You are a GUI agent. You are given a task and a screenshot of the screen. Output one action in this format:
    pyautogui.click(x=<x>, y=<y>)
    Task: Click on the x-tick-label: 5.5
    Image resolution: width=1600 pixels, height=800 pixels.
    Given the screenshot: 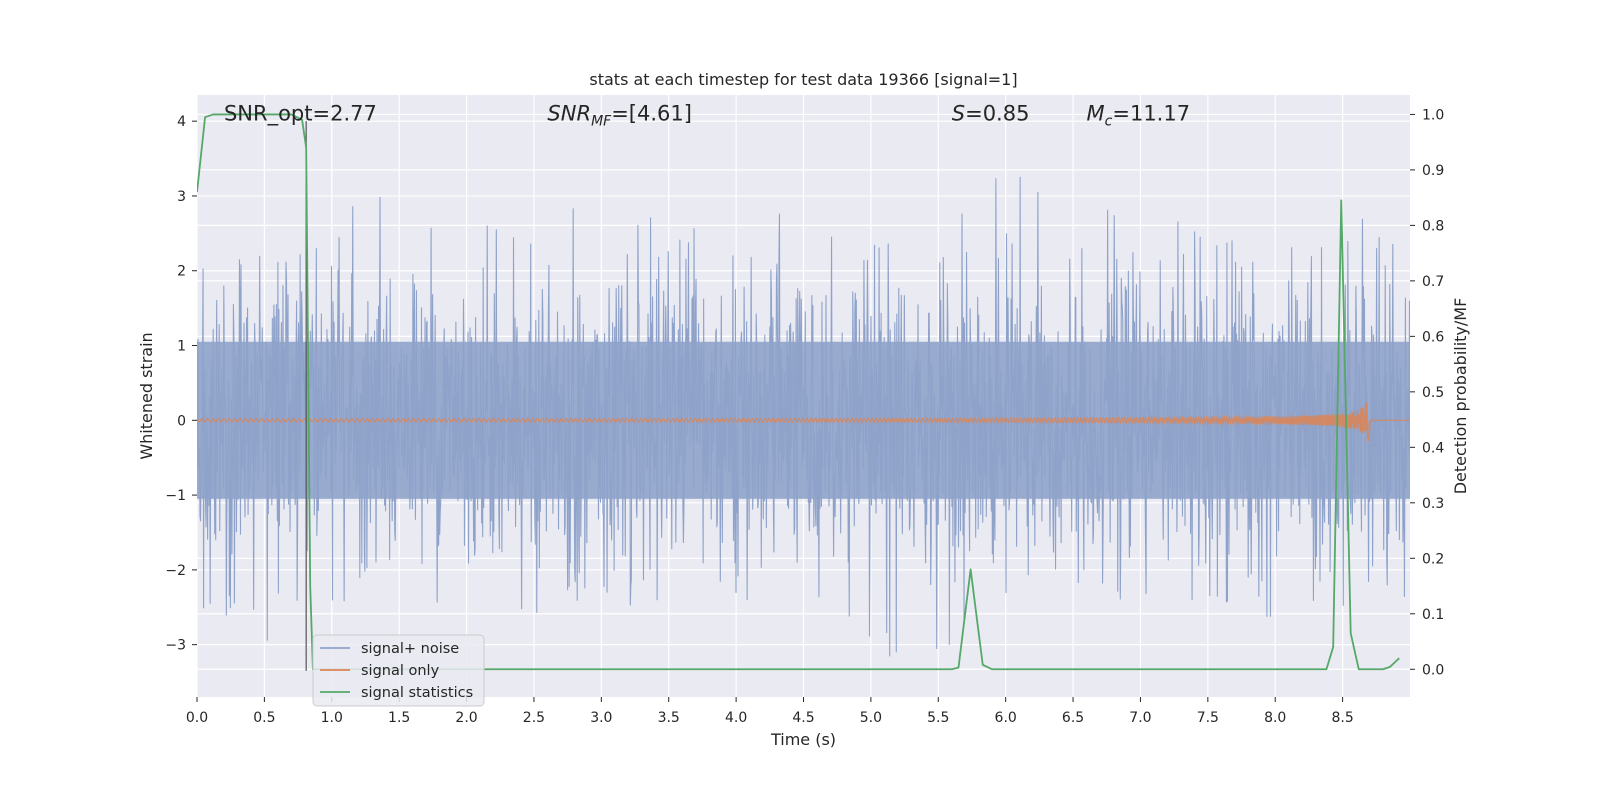 What is the action you would take?
    pyautogui.click(x=938, y=718)
    